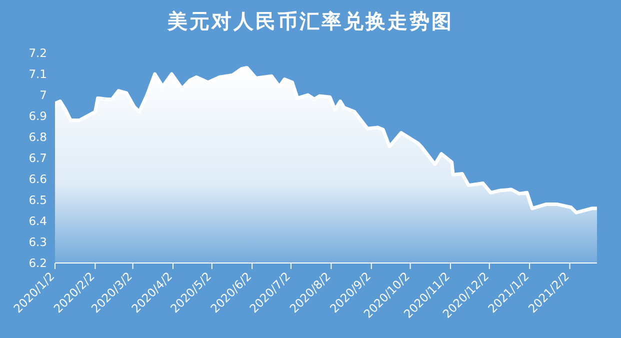  What do you see at coordinates (310, 21) in the screenshot?
I see `chart-title: 美元对人民币汇率兑换走势图` at bounding box center [310, 21].